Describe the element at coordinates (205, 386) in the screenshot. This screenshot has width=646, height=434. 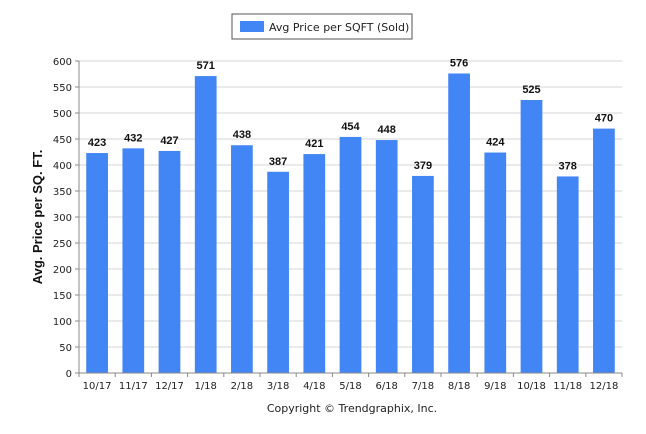
I see `x-tick-label: 1/18` at that location.